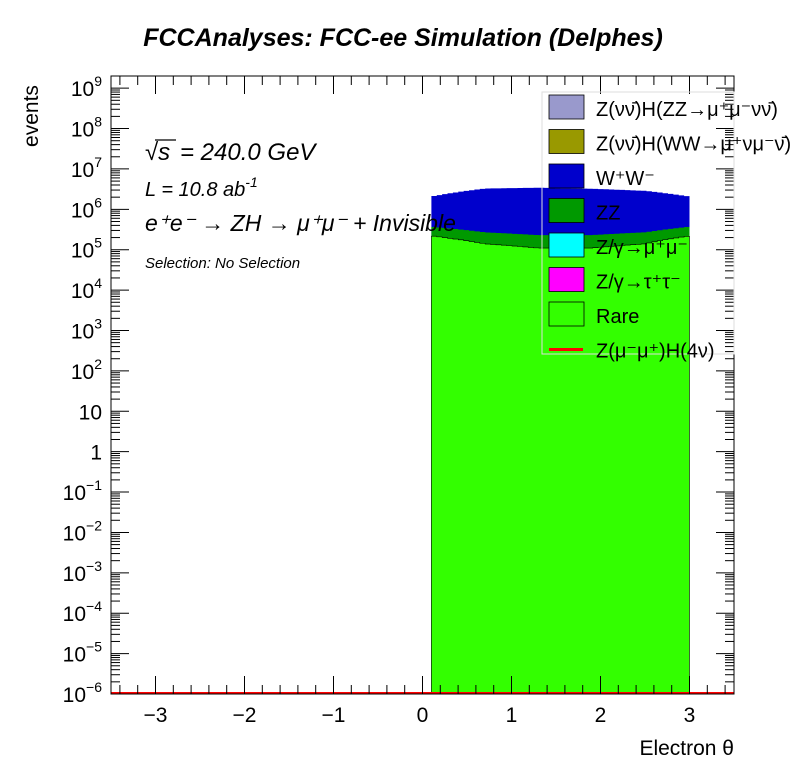 The width and height of the screenshot is (796, 777). Describe the element at coordinates (403, 38) in the screenshot. I see `chart-title: FCCAnalyses: FCC-ee Simulation (Delphes)` at that location.